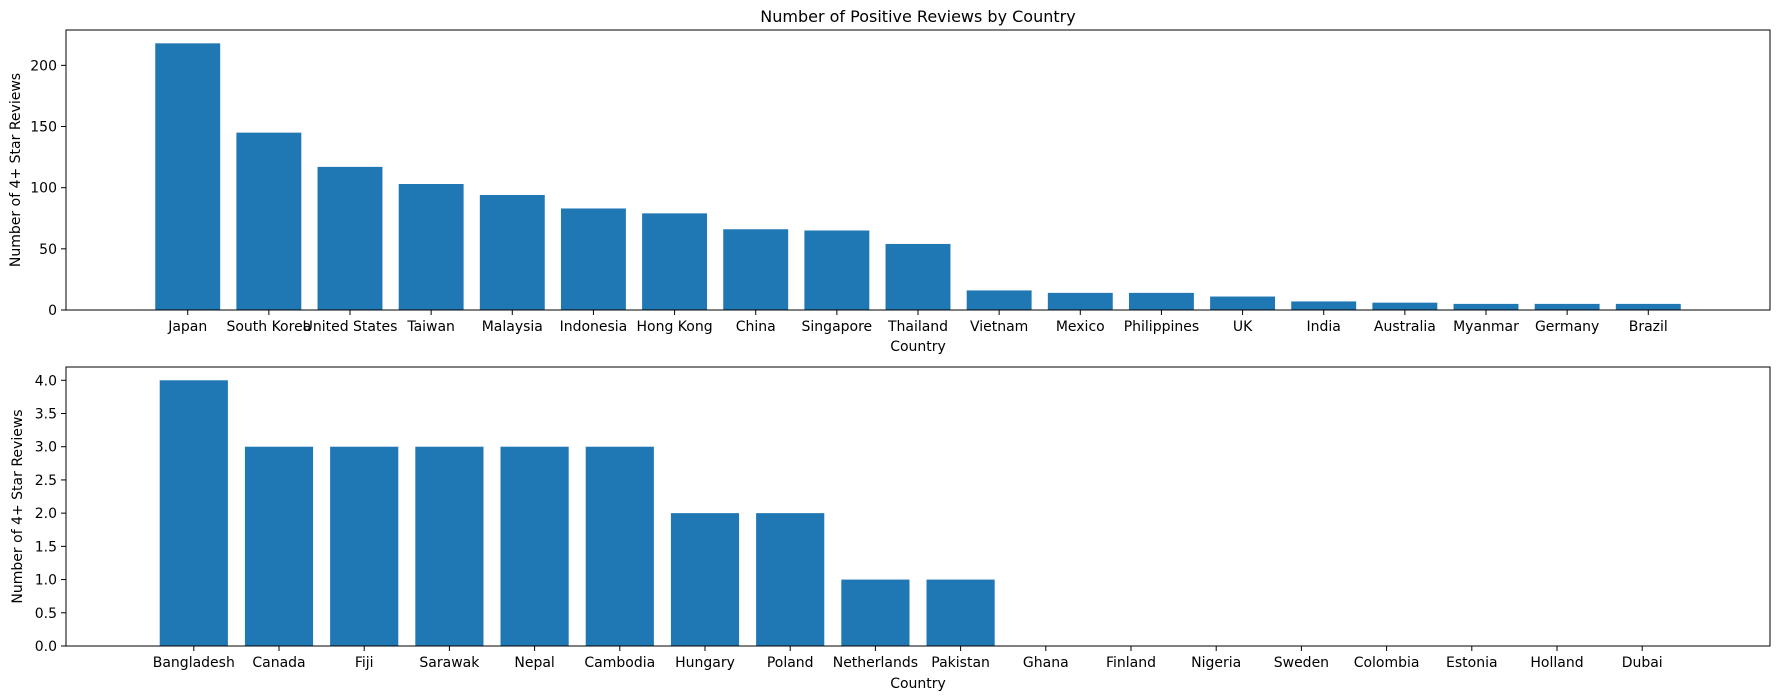  Describe the element at coordinates (1486, 327) in the screenshot. I see `x-tick-label: Myanmar` at that location.